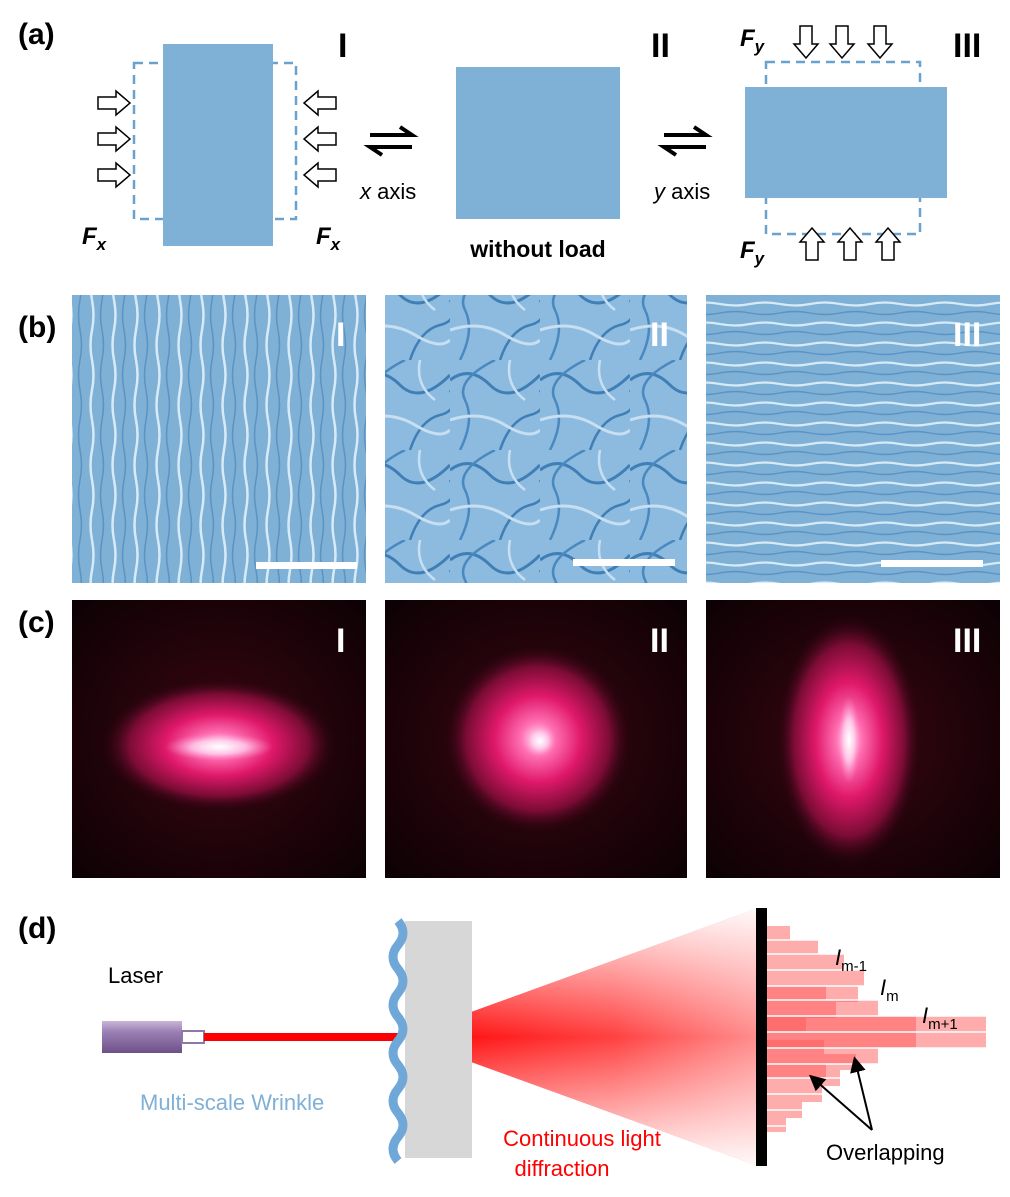 The width and height of the screenshot is (1010, 1197). Describe the element at coordinates (219, 739) in the screenshot. I see `diffraction-pattern-I: I` at that location.